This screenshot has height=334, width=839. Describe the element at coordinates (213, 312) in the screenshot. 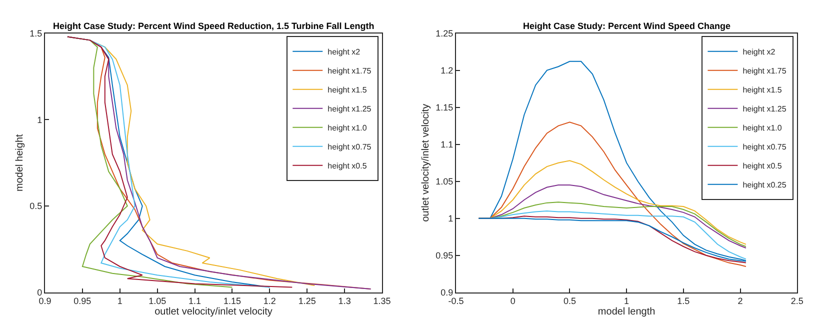

I see `x-axis-title: outlet velocity/inlet velocity` at that location.